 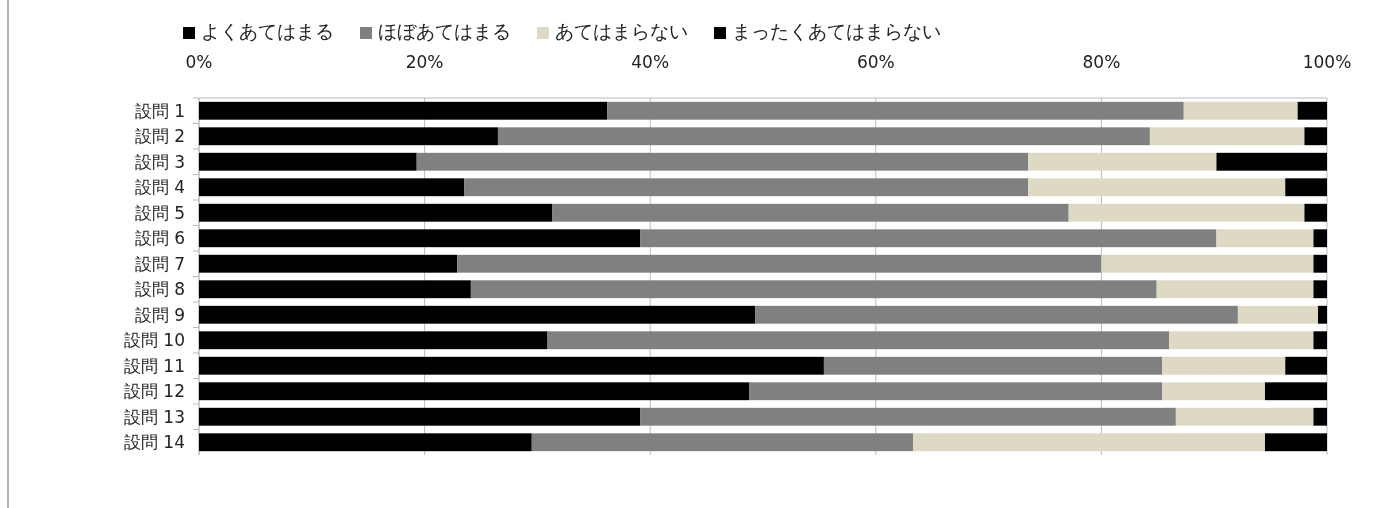 I want to click on y-tick-label: 設問 9, so click(x=159, y=314).